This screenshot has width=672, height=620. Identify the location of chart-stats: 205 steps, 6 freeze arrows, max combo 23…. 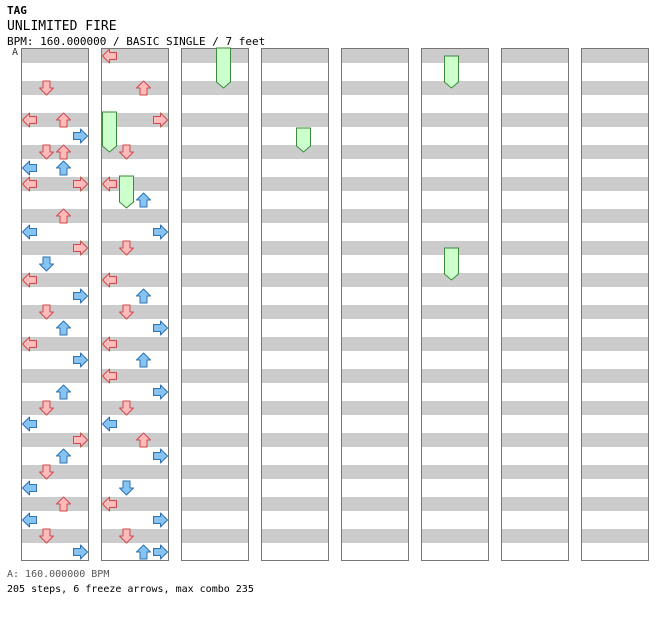
(130, 589).